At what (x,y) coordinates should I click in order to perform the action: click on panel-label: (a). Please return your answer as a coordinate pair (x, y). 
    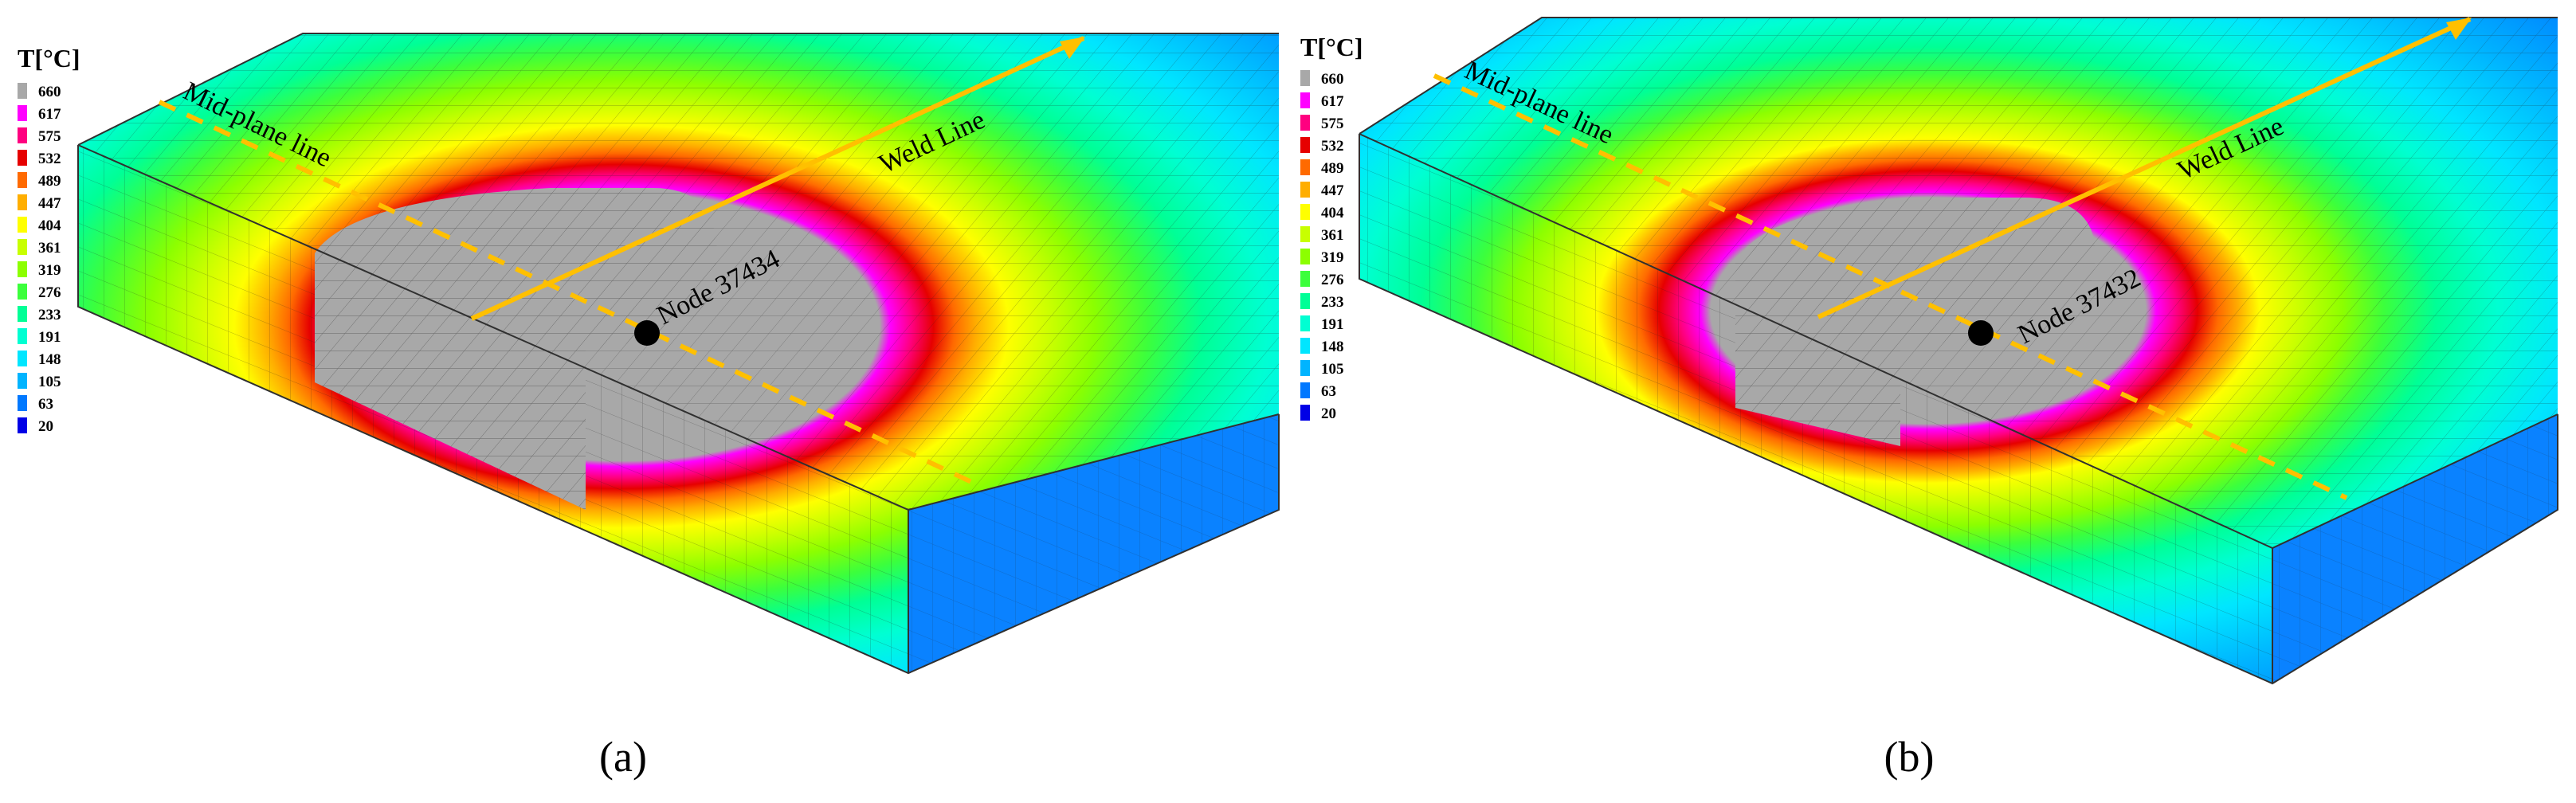
    Looking at the image, I should click on (623, 757).